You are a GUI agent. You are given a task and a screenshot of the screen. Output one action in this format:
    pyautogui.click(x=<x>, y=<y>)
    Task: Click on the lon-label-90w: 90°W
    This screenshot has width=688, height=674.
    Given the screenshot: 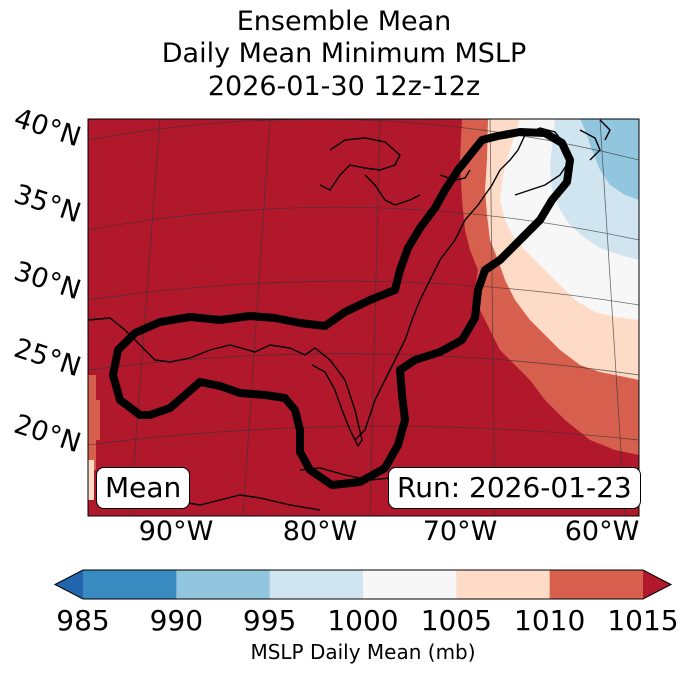 What is the action you would take?
    pyautogui.click(x=176, y=531)
    